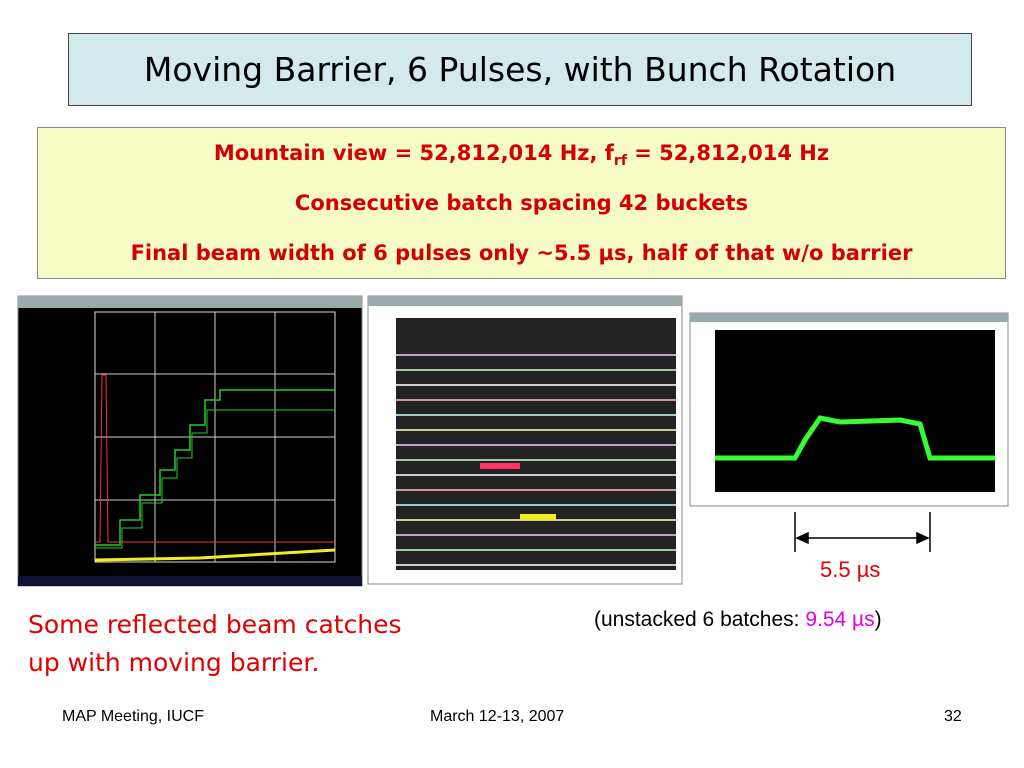 The width and height of the screenshot is (1024, 768). I want to click on width-label: 5.5 µs, so click(850, 569).